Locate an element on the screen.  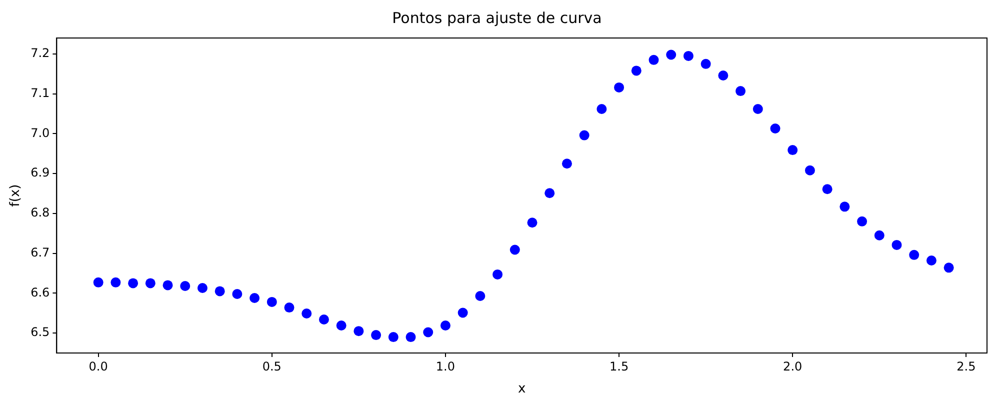
y-tick-label: 6.5 is located at coordinates (40, 332).